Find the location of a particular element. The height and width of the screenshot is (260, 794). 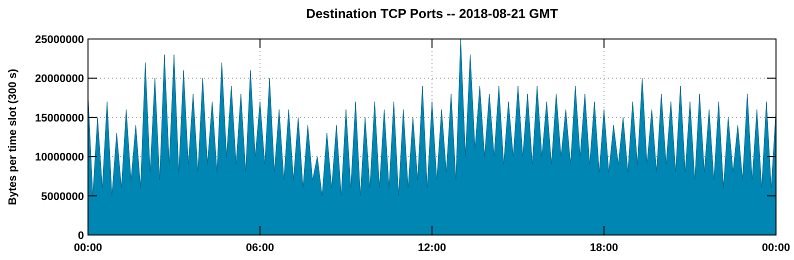

y-tick-label: 20000000 is located at coordinates (59, 79).